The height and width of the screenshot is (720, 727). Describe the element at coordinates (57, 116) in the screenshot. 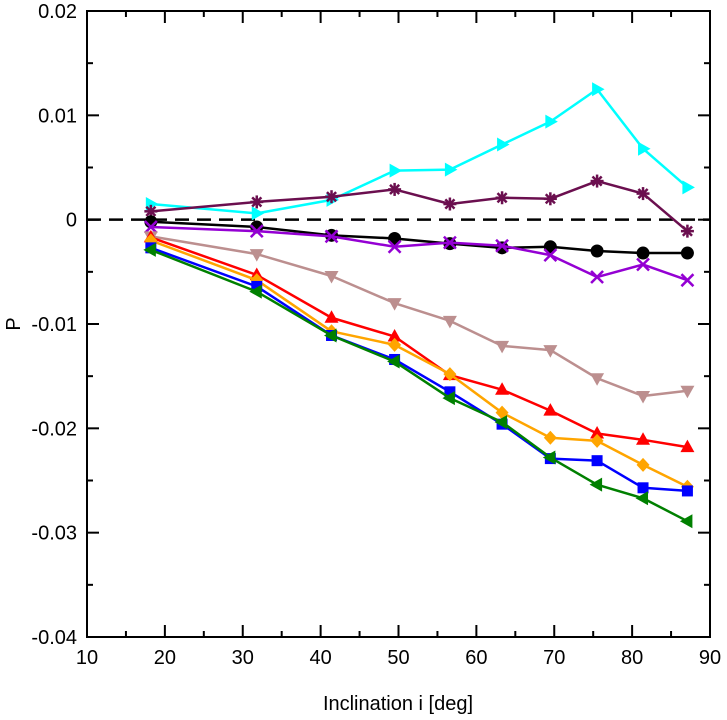

I see `y-tick-label: 0.01` at that location.